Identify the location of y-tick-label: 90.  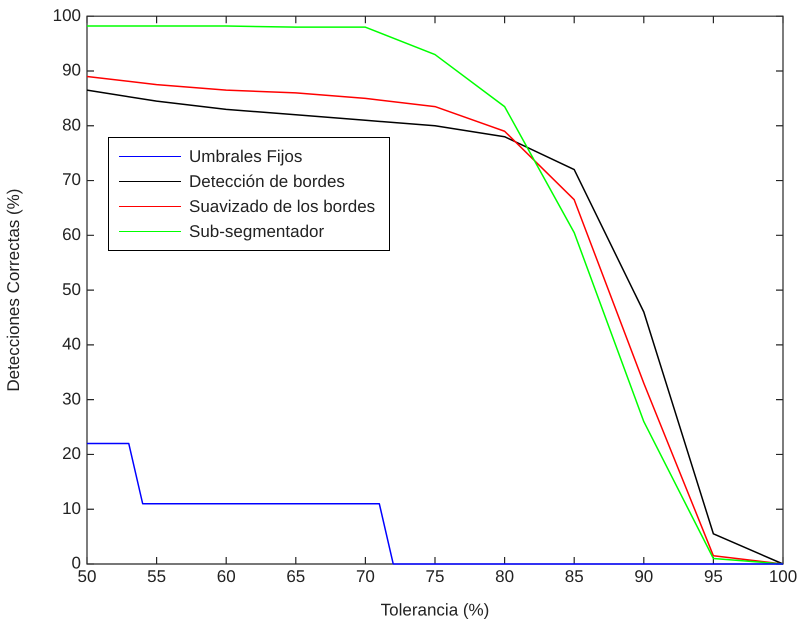
(71, 70).